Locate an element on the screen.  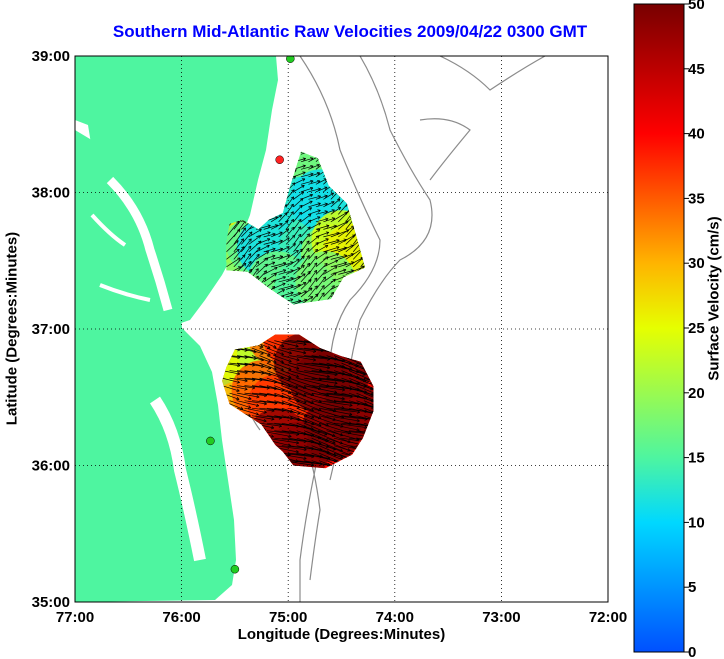
x-tick-label: 74:00 is located at coordinates (395, 617).